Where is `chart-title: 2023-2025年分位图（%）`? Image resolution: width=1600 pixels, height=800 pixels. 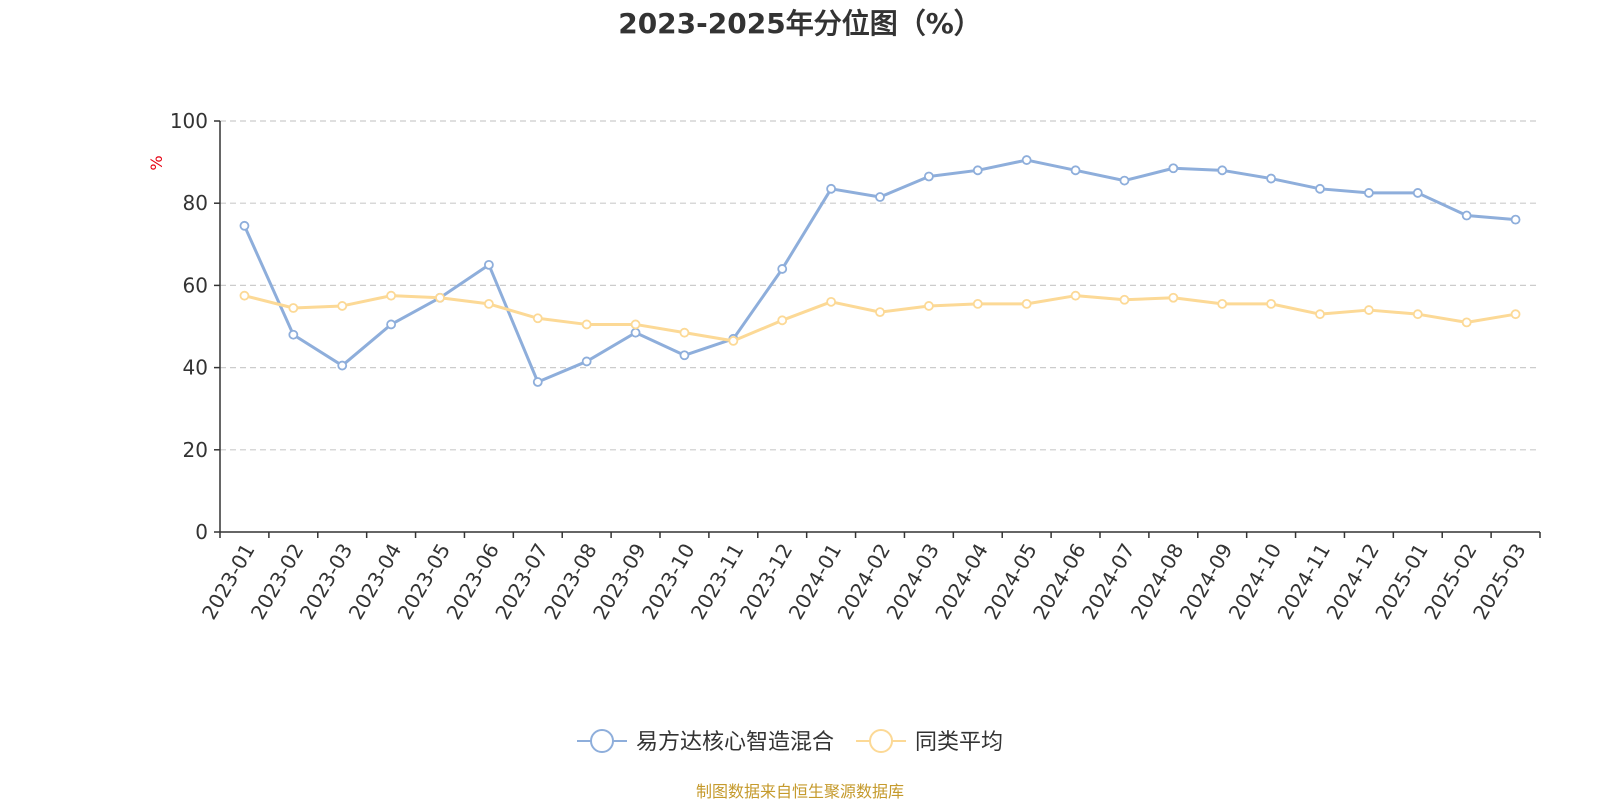 chart-title: 2023-2025年分位图（%） is located at coordinates (800, 23).